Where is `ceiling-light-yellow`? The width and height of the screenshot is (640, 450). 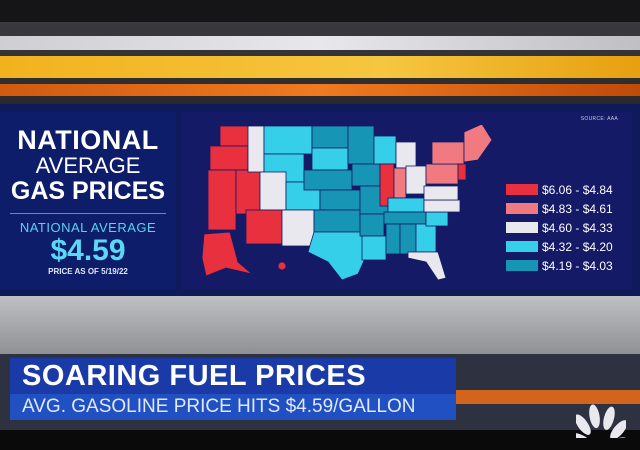 ceiling-light-yellow is located at coordinates (320, 67).